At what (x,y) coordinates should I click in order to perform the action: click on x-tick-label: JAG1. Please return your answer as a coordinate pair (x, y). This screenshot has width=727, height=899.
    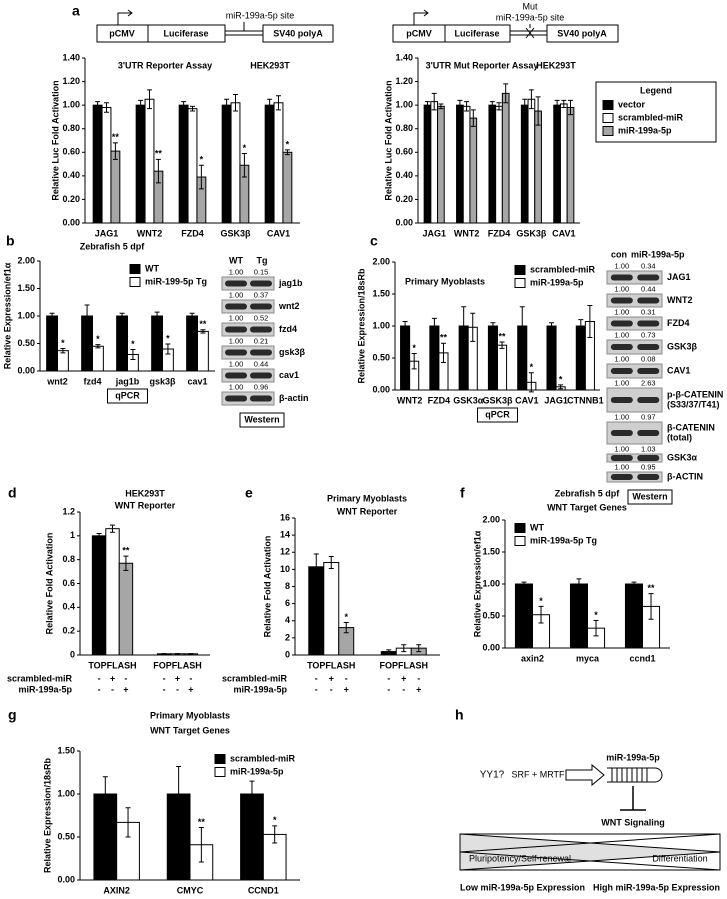
    Looking at the image, I should click on (434, 233).